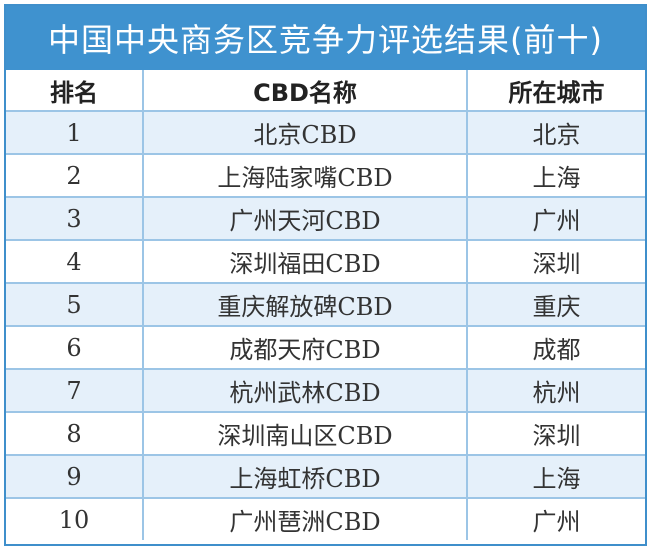 The height and width of the screenshot is (550, 651). What do you see at coordinates (556, 348) in the screenshot?
I see `city-cell: 成都` at bounding box center [556, 348].